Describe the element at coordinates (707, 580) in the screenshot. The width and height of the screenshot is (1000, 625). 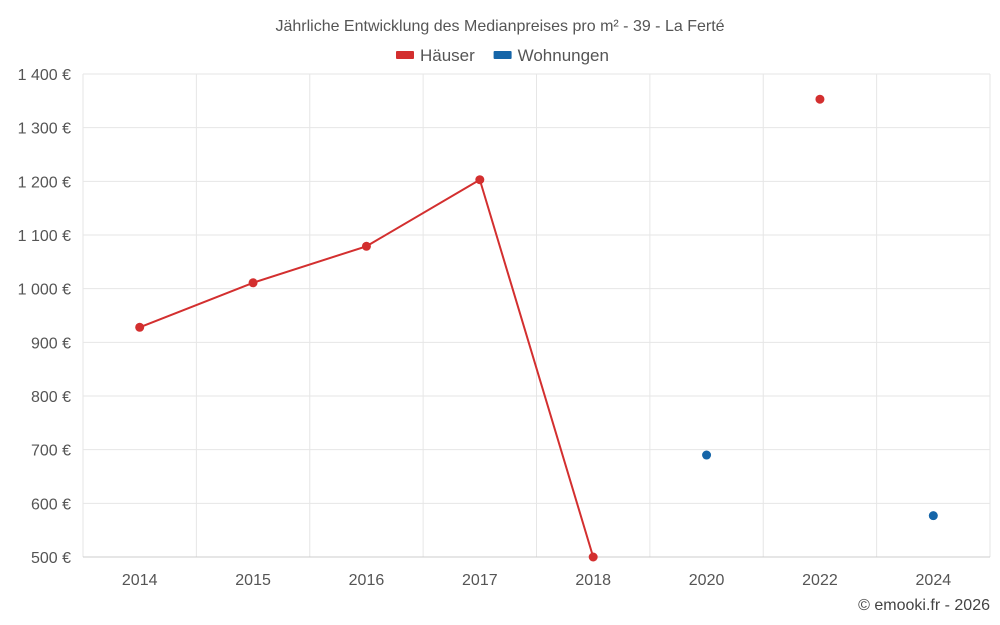
I see `x-tick-label: 2020` at that location.